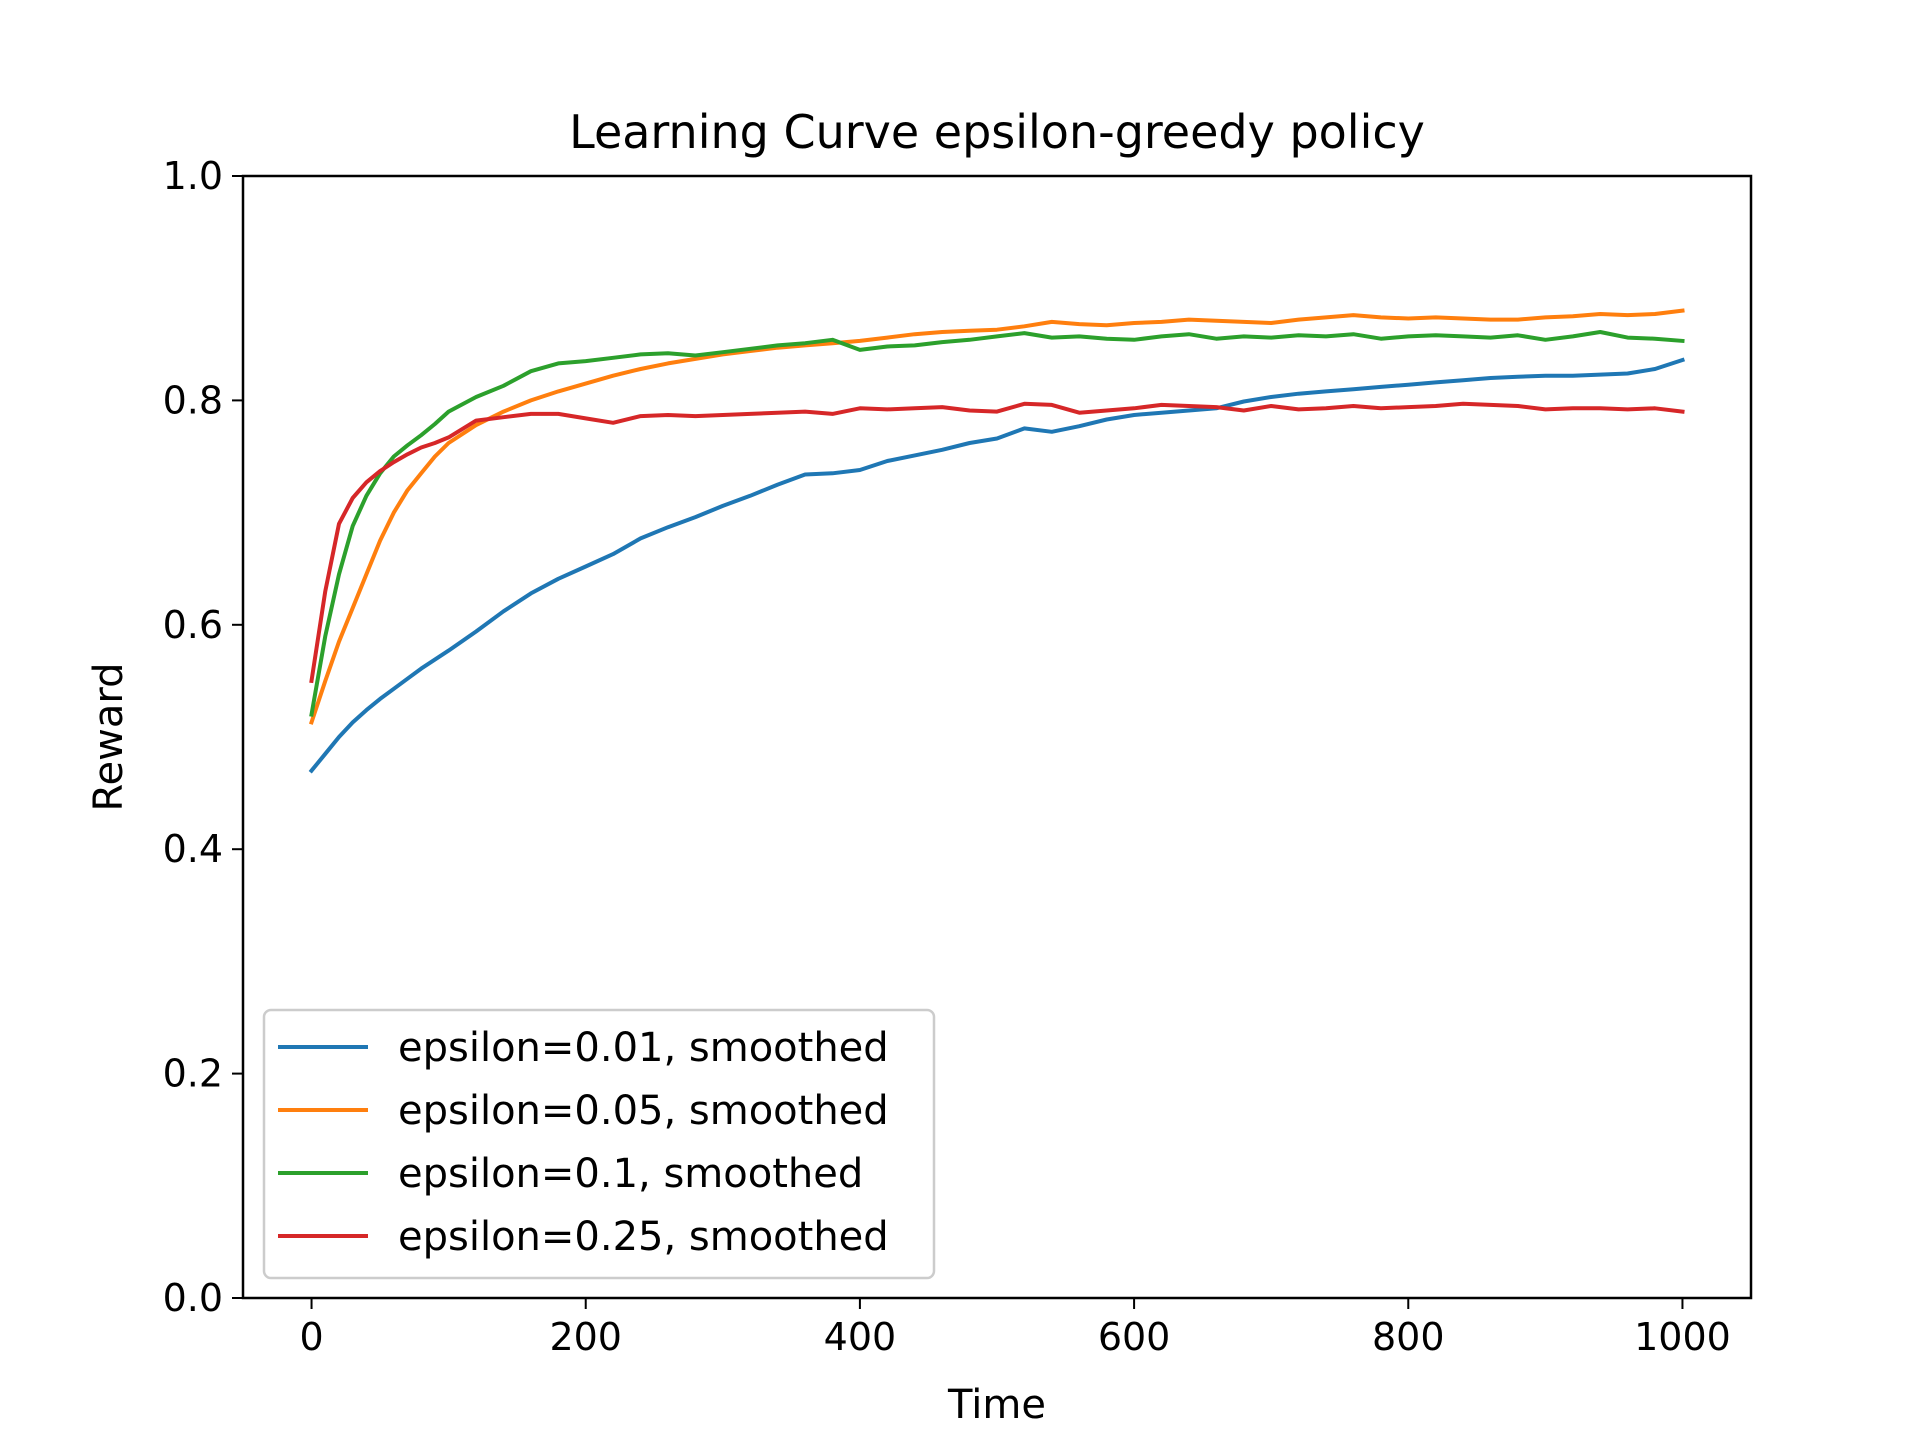  Describe the element at coordinates (193, 1074) in the screenshot. I see `y-tick-label: 0.2` at that location.